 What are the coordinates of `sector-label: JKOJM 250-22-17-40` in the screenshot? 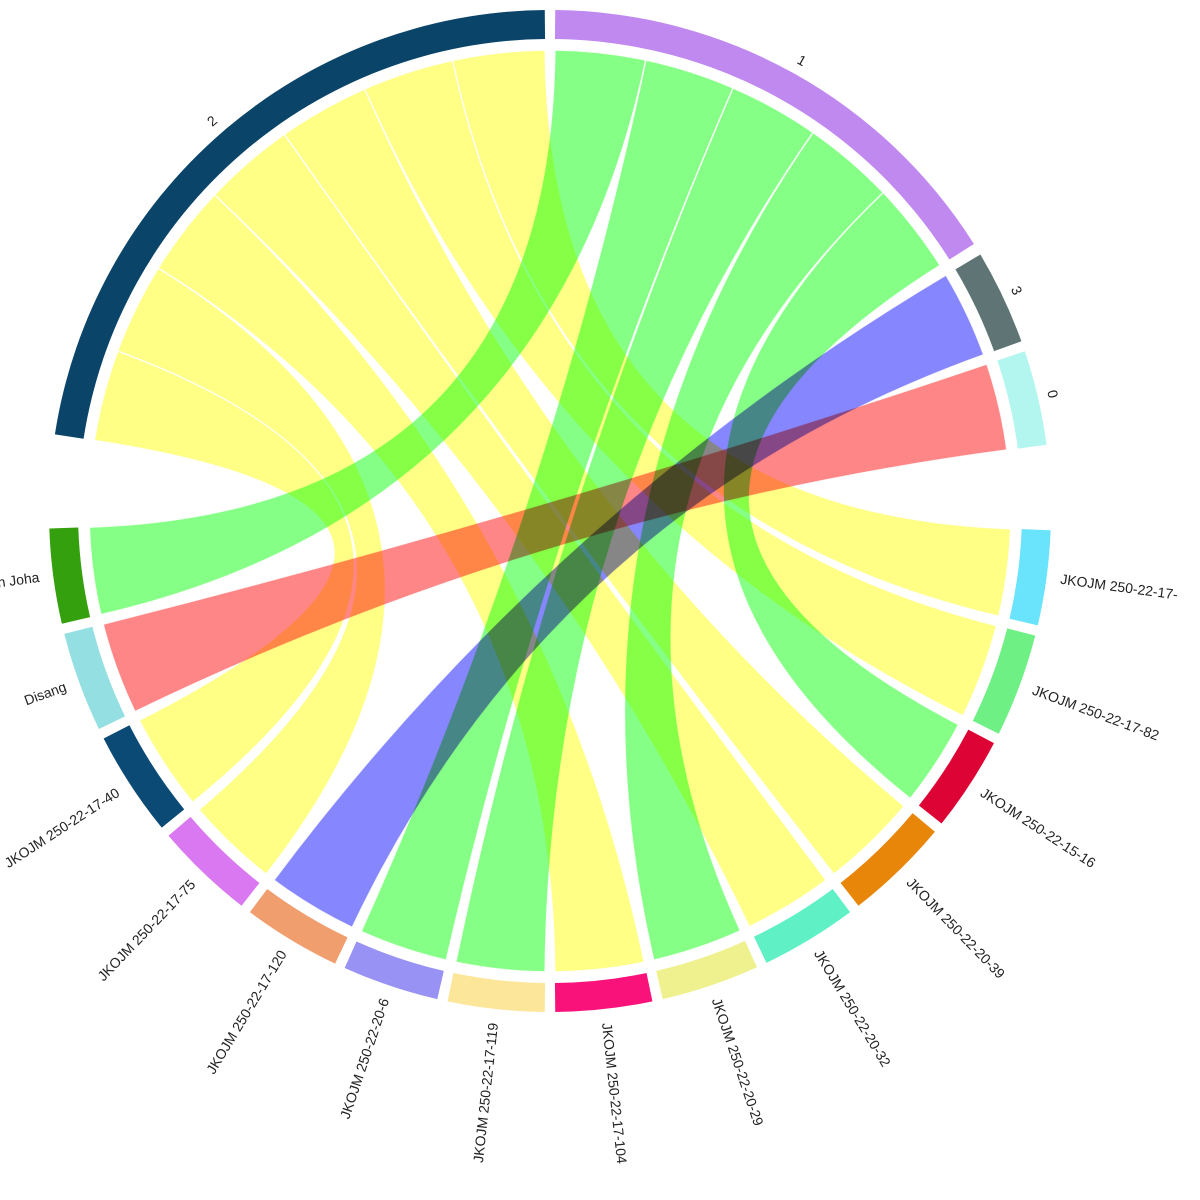 It's located at (61, 827).